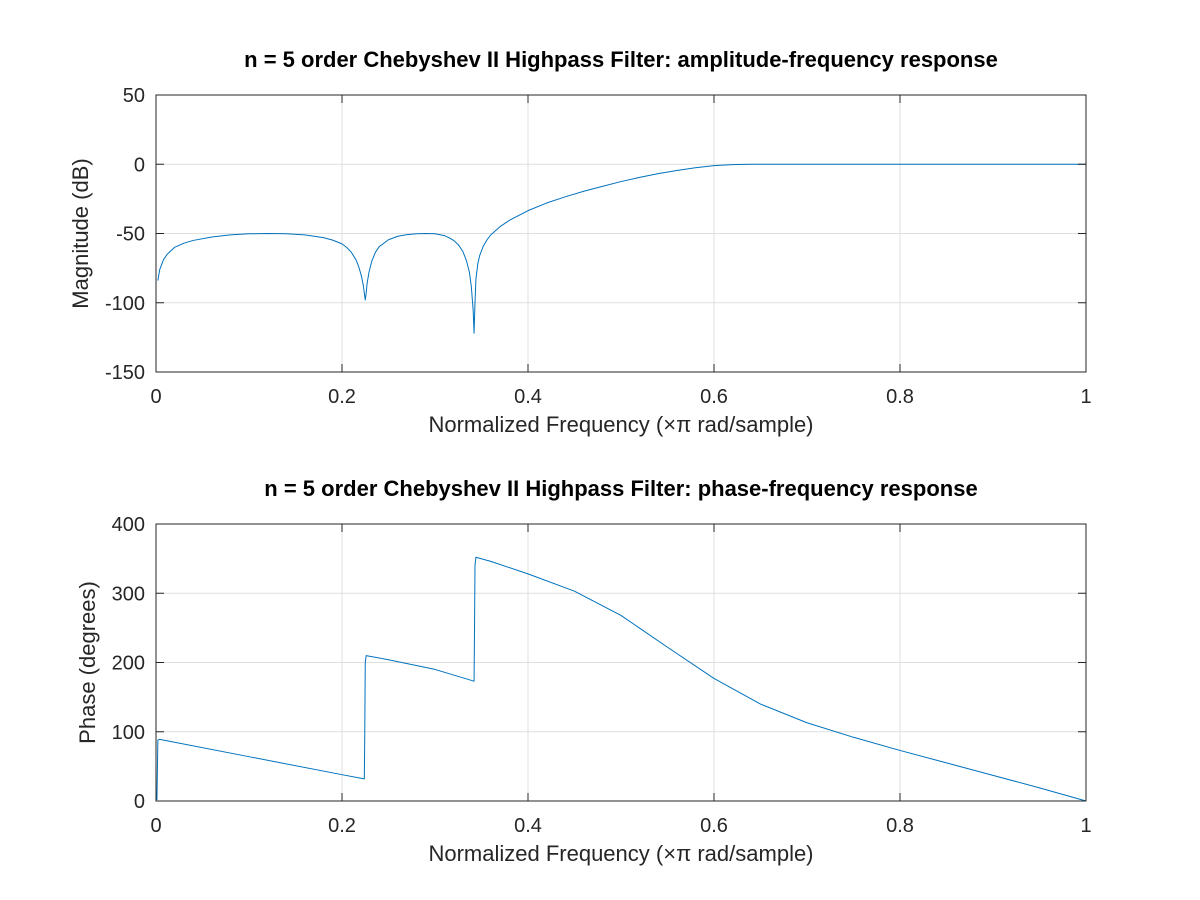 The width and height of the screenshot is (1200, 900). Describe the element at coordinates (134, 96) in the screenshot. I see `magnitude-y-tick-label: 50` at that location.